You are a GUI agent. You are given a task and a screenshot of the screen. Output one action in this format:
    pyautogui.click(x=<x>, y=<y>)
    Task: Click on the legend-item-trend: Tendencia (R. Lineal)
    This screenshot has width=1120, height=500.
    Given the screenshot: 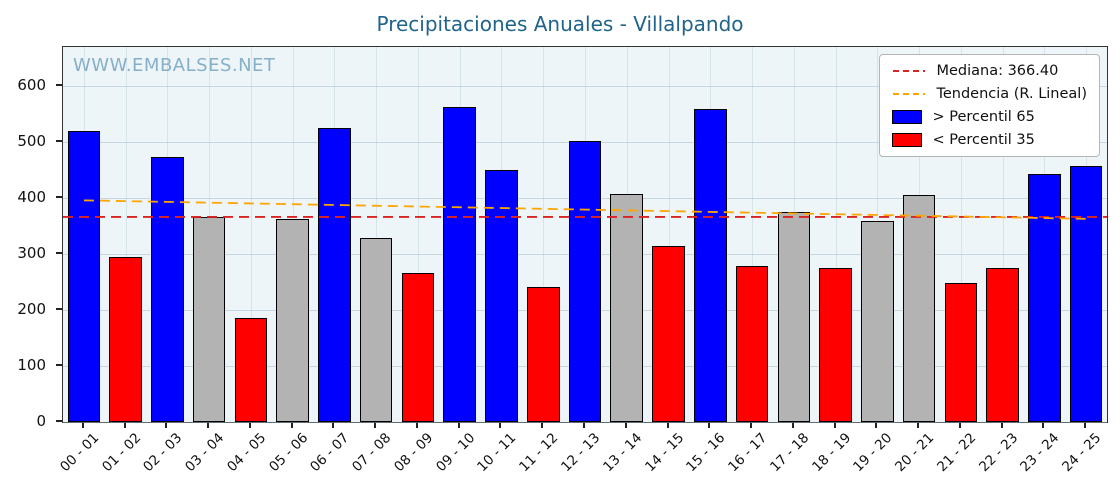 What is the action you would take?
    pyautogui.click(x=989, y=94)
    